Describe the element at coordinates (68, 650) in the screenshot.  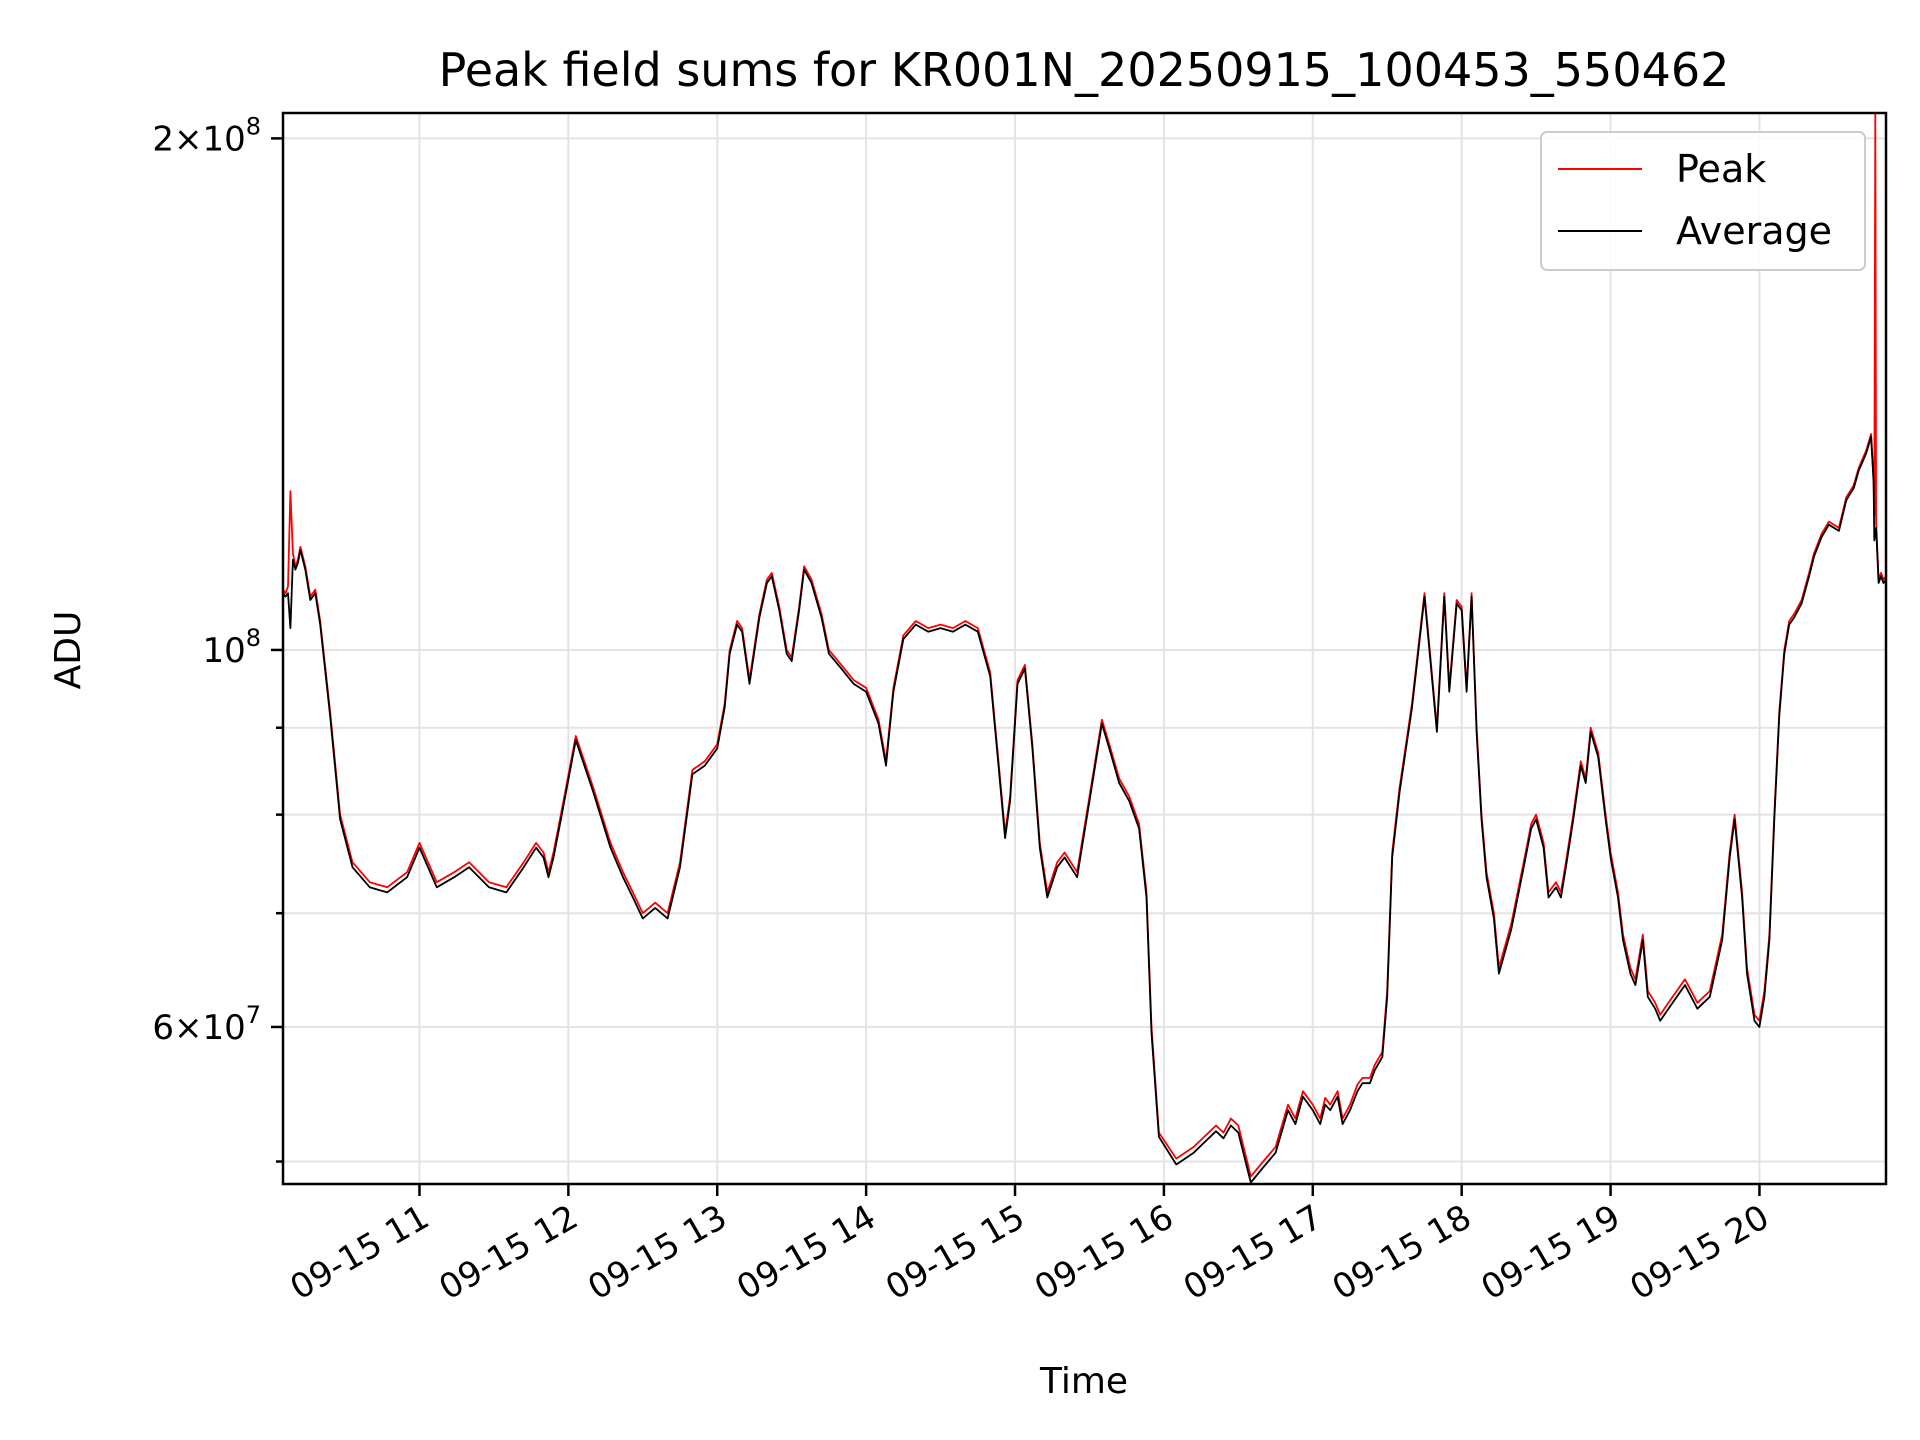
I see `y-axis-label: ADU` at that location.